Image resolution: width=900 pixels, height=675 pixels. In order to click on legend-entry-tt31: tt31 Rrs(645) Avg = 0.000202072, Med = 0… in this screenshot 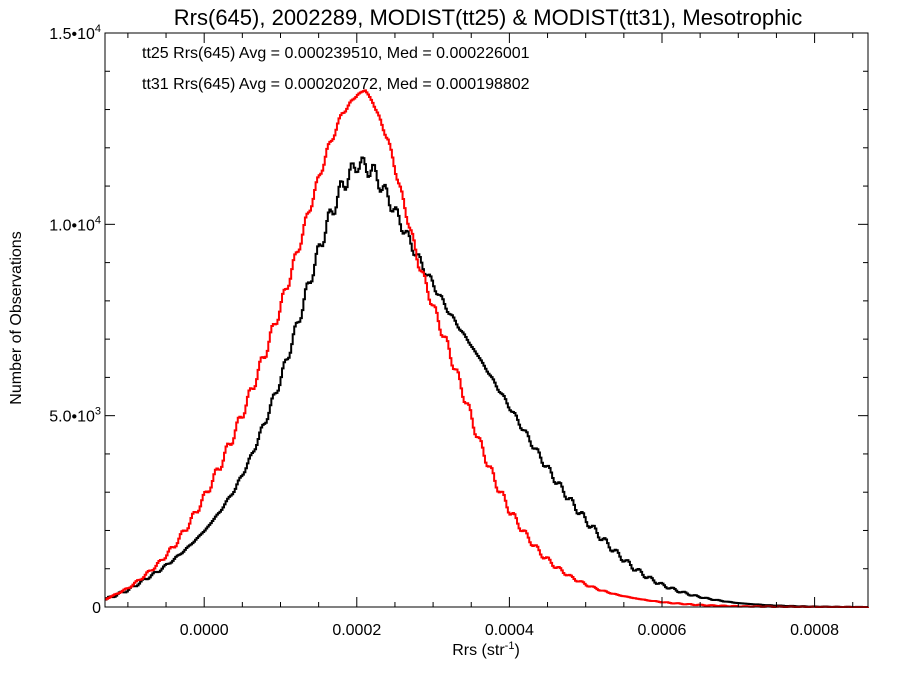, I will do `click(336, 84)`.